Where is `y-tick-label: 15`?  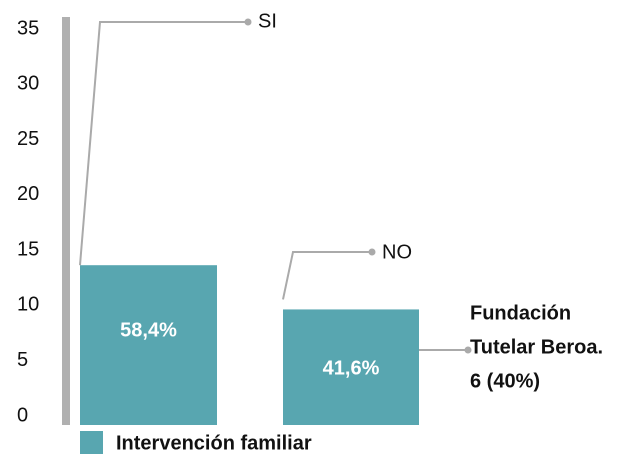 y-tick-label: 15 is located at coordinates (28, 249).